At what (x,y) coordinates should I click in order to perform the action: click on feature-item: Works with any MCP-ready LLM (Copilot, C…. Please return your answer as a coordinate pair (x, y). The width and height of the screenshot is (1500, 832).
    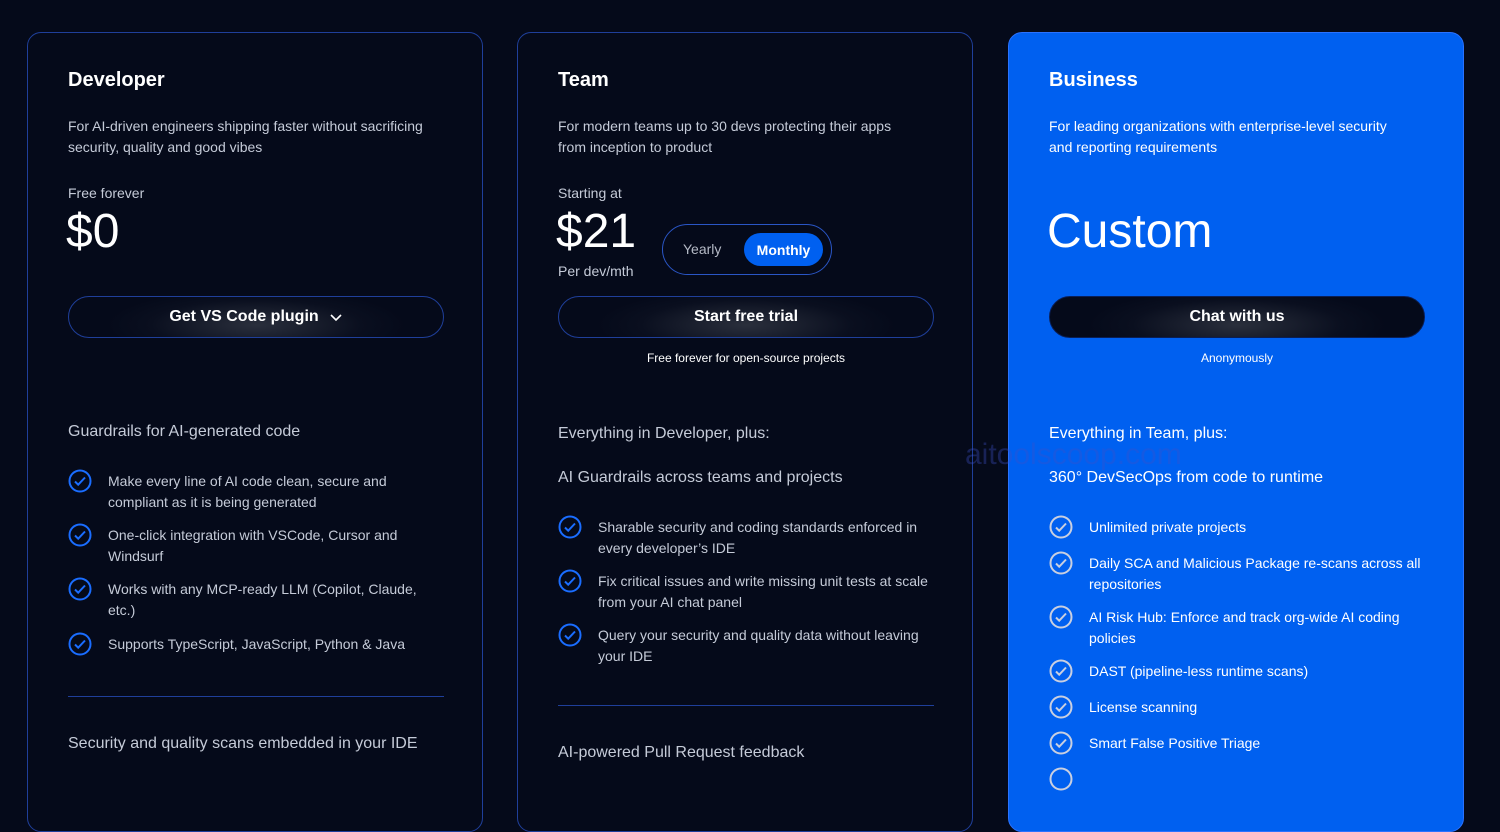
    Looking at the image, I should click on (256, 599).